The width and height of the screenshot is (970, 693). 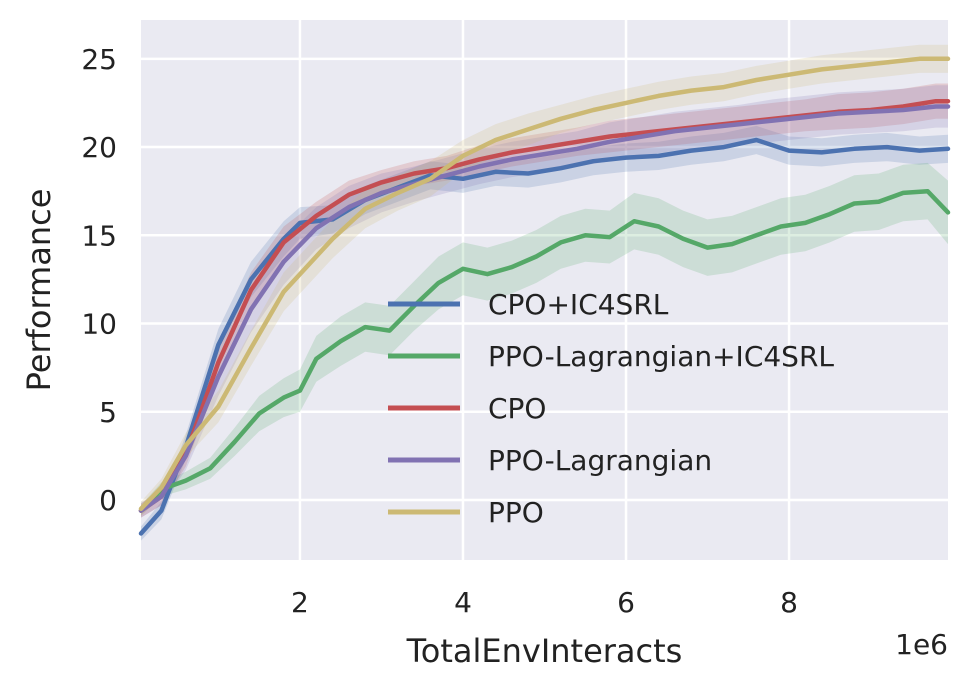 I want to click on legend-label-ppo-lagrangian: PPO-Lagrangian, so click(x=600, y=460).